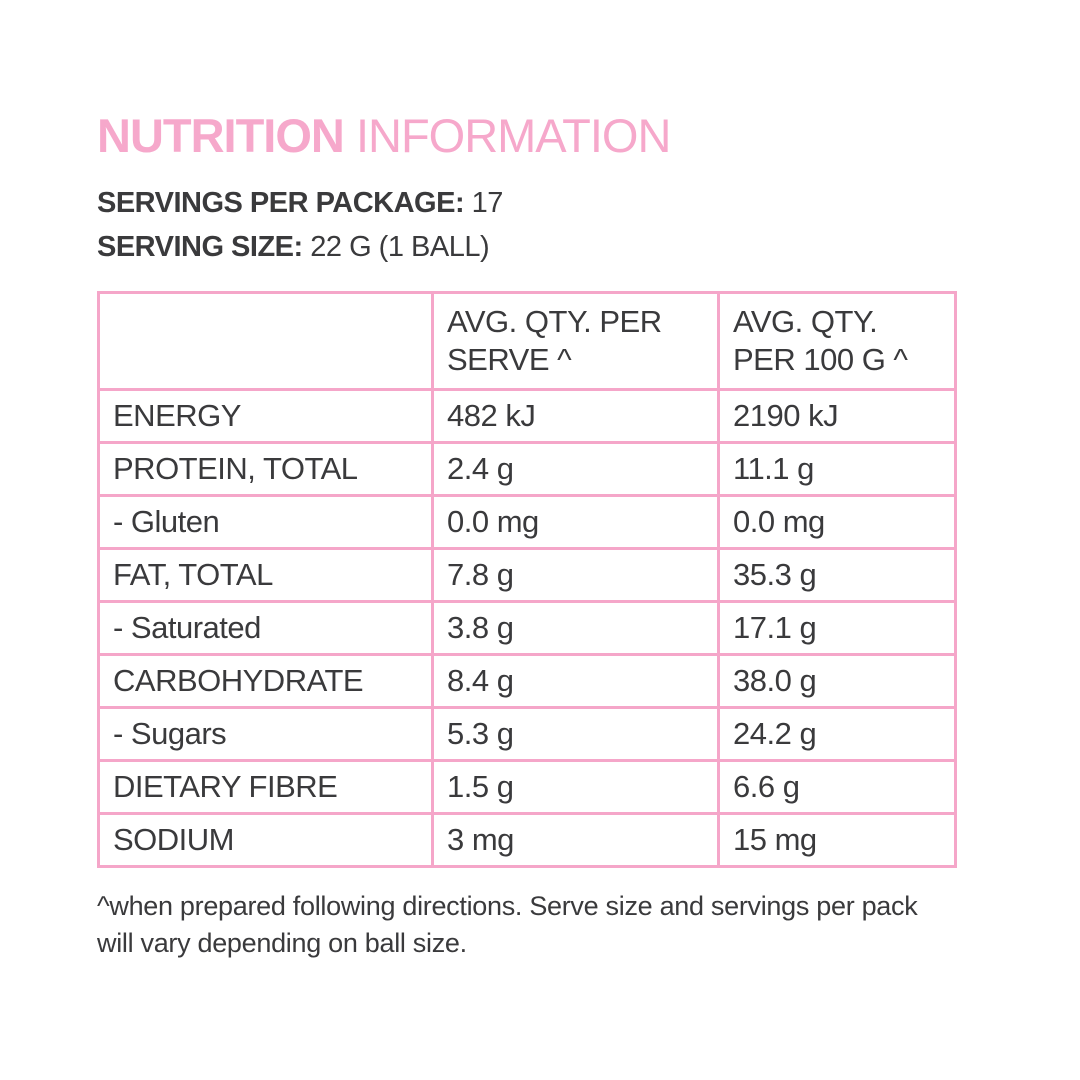 This screenshot has width=1080, height=1080. I want to click on table-row: ENERGY 482 kJ 2190 kJ, so click(527, 416).